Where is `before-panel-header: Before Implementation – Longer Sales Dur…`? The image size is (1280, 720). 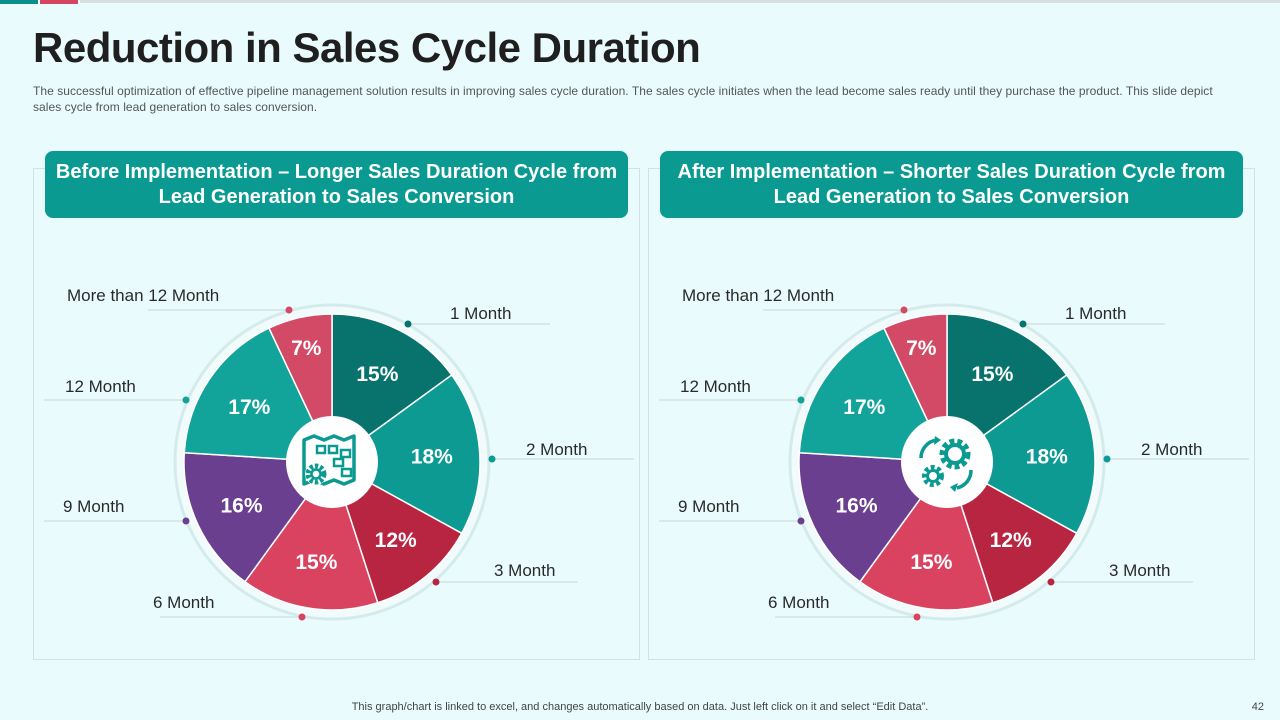 before-panel-header: Before Implementation – Longer Sales Dur… is located at coordinates (336, 184).